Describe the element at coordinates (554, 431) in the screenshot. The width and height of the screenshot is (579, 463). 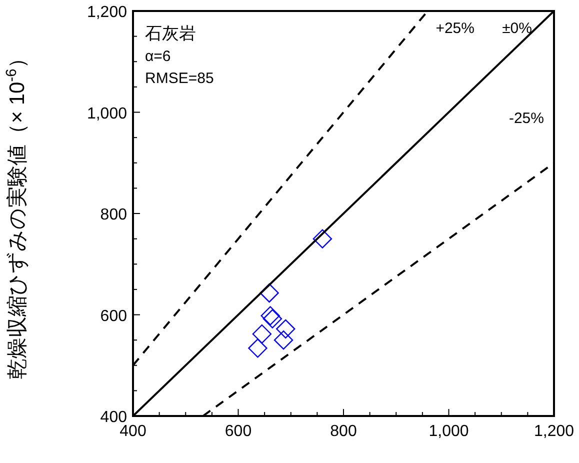
I see `x-tick-label: 1,200` at that location.